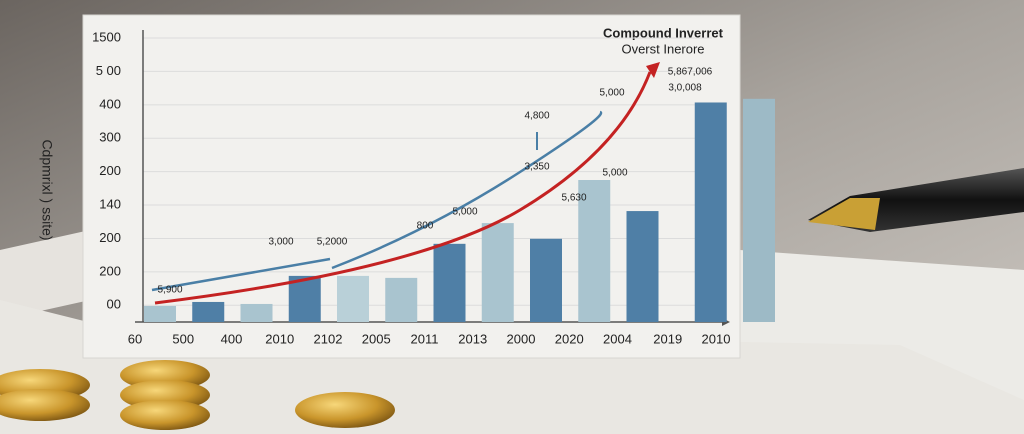 The width and height of the screenshot is (1024, 434). Describe the element at coordinates (662, 48) in the screenshot. I see `chart-subtitle: Overst Inerore` at that location.